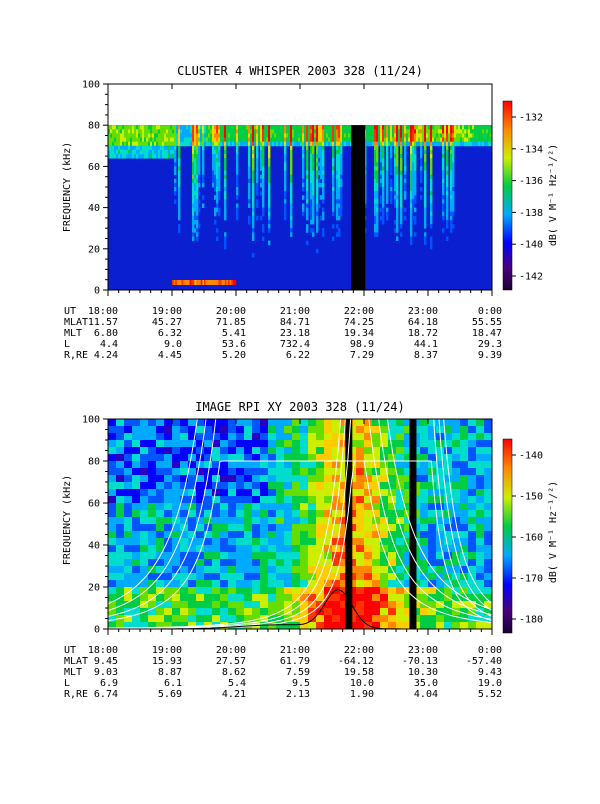 The height and width of the screenshot is (804, 600). I want to click on colorbar: dB( V M⁻¹ Hz⁻¹/²) -140-150-160-170-180, so click(530, 536).